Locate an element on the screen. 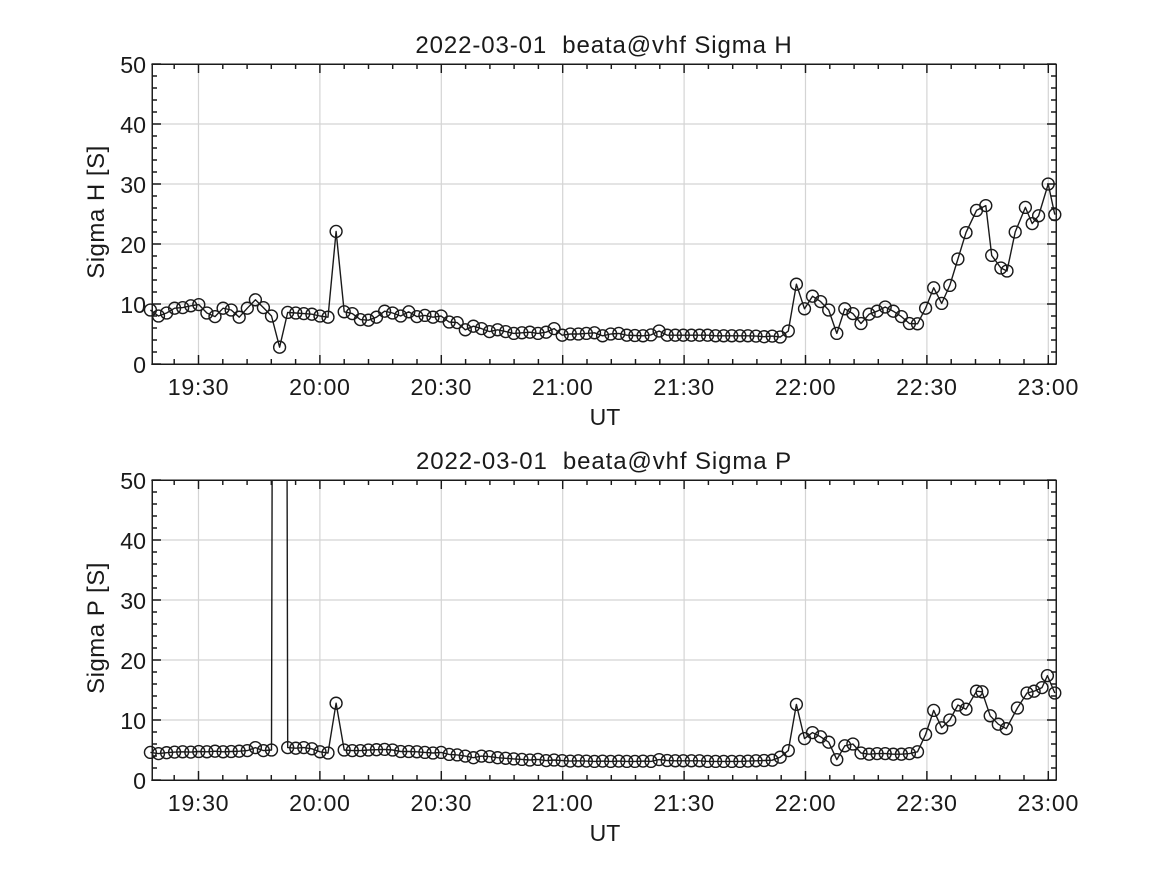  svg-text: 2022-03-01 beata@vhf Sigma H is located at coordinates (603, 45).